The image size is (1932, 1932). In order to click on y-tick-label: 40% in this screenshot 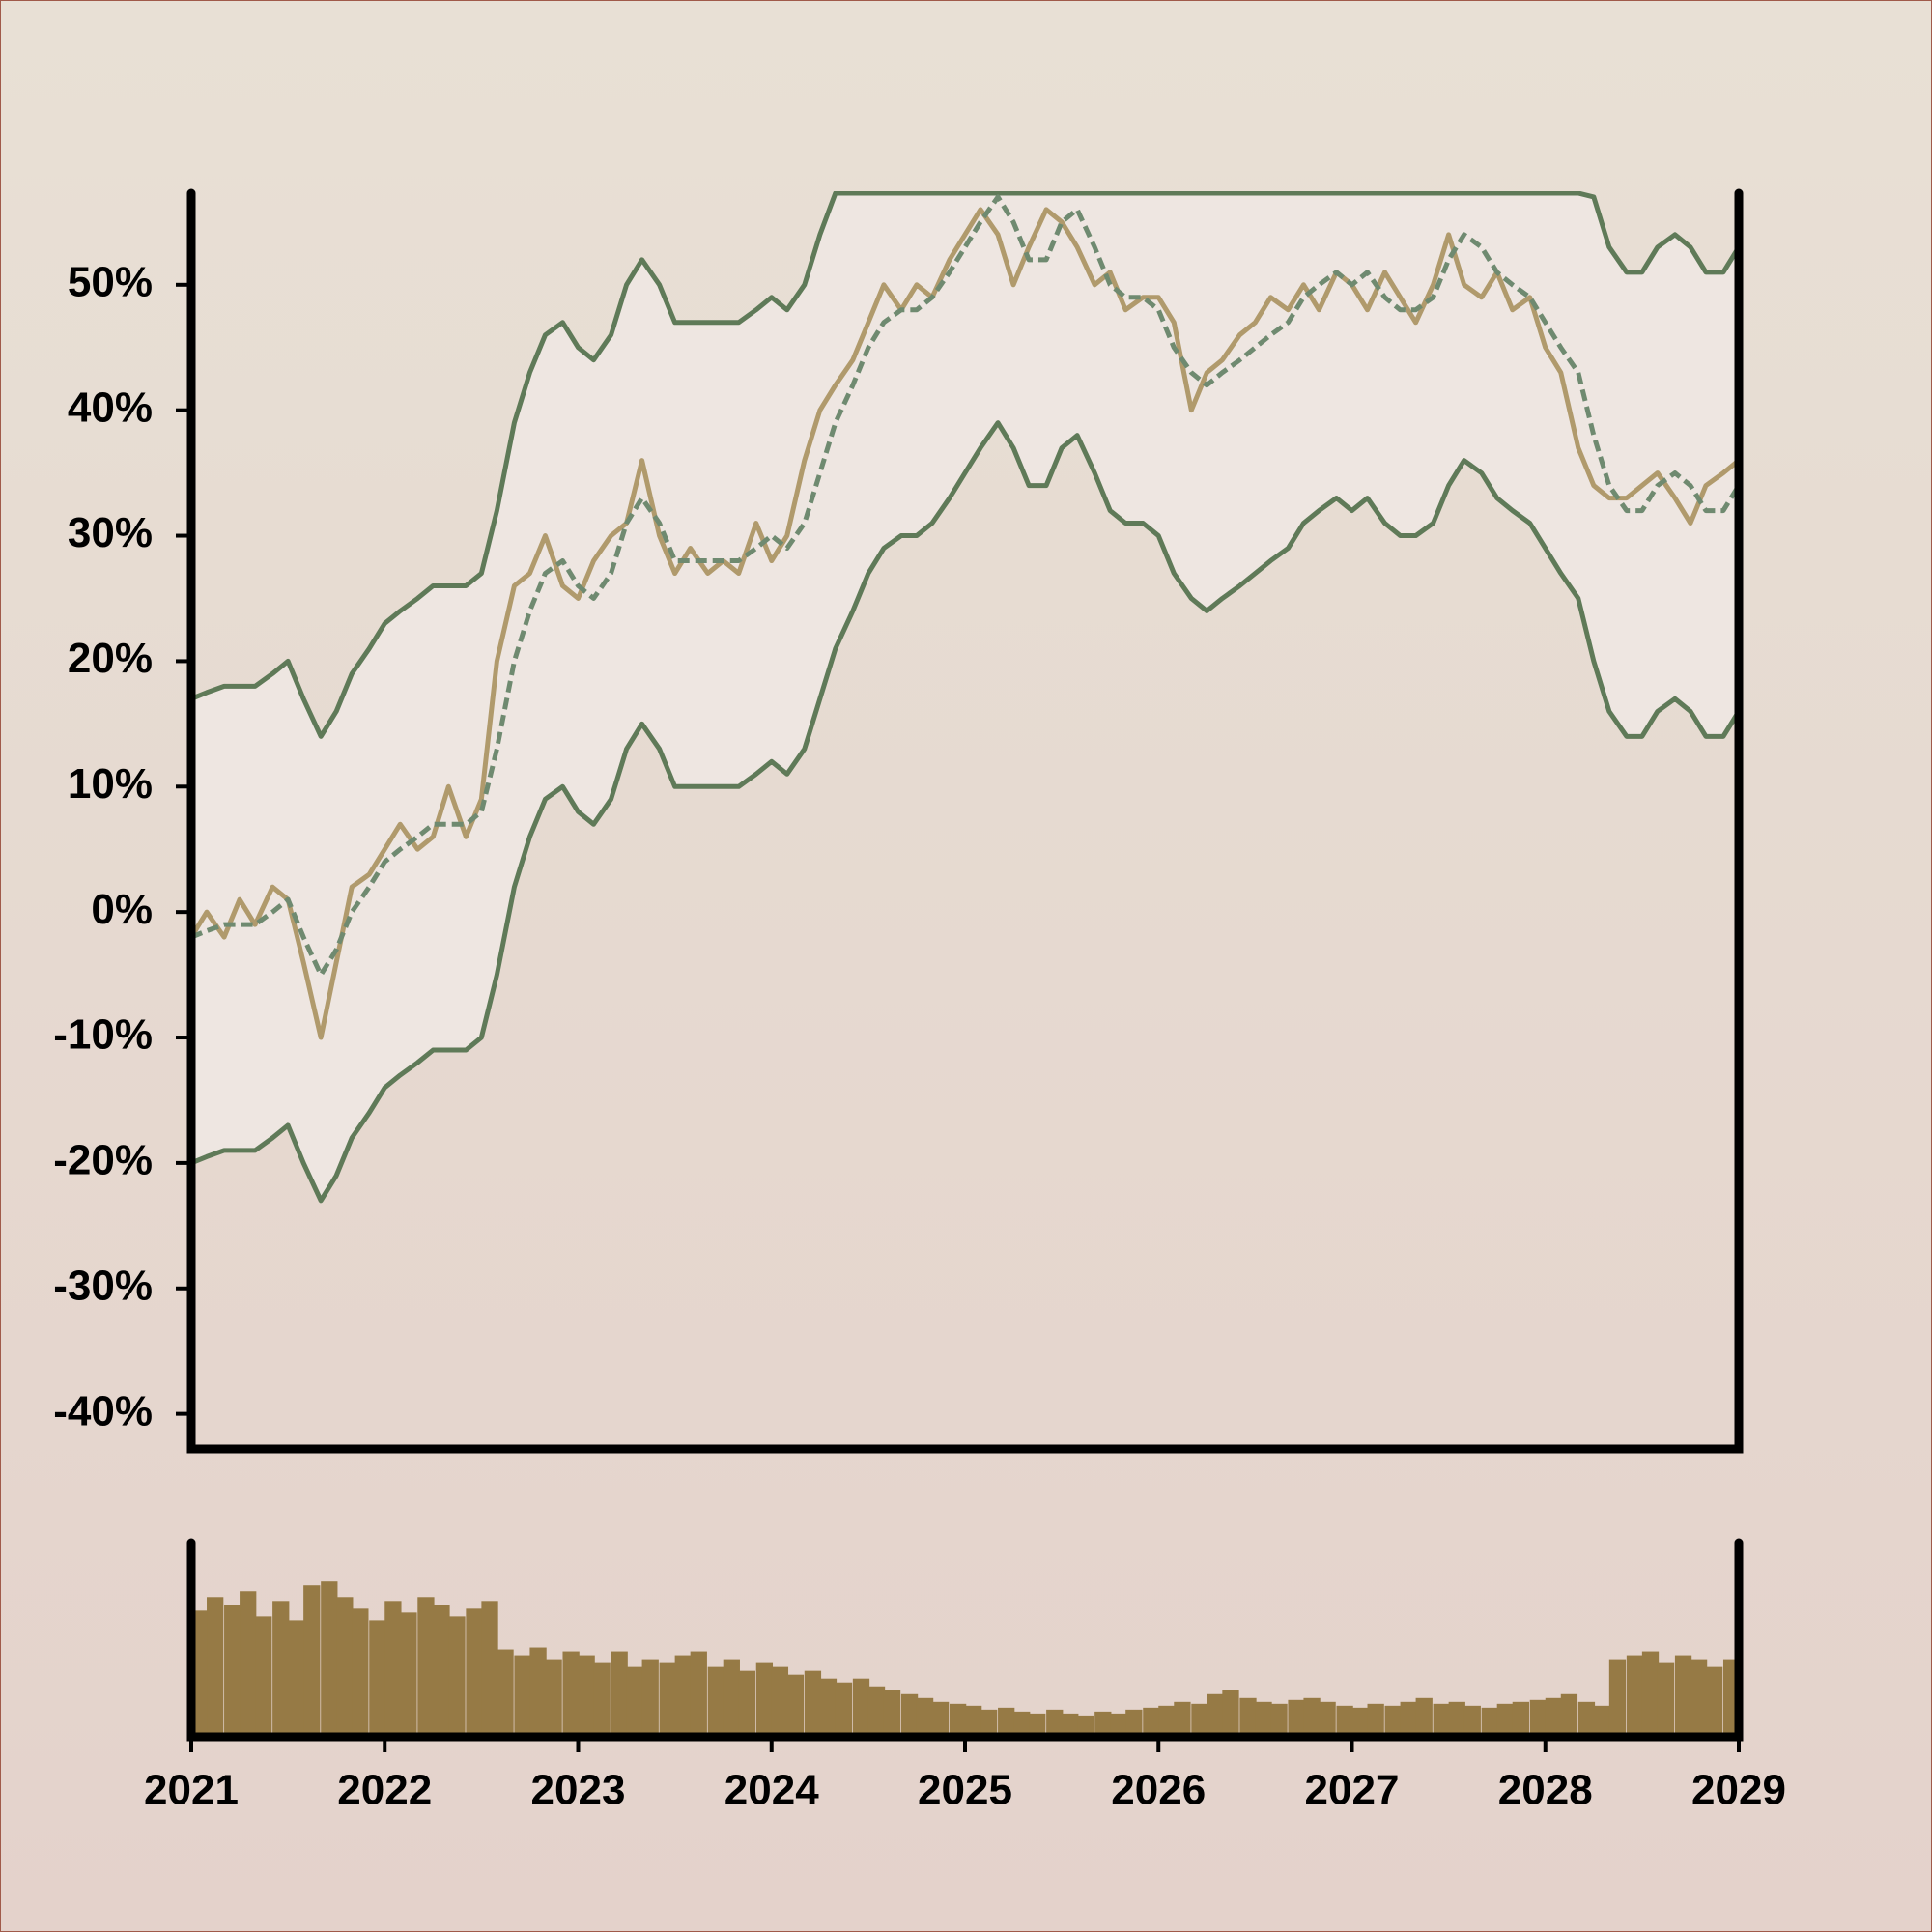, I will do `click(110, 407)`.